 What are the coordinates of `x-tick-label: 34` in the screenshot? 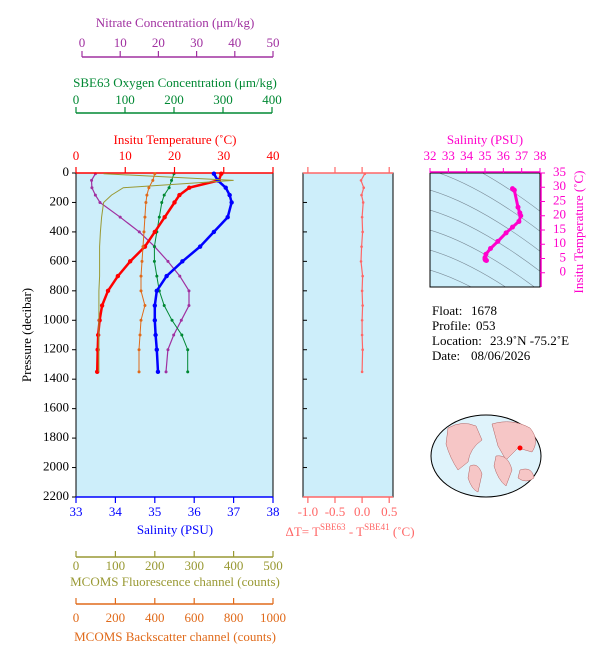 It's located at (467, 155).